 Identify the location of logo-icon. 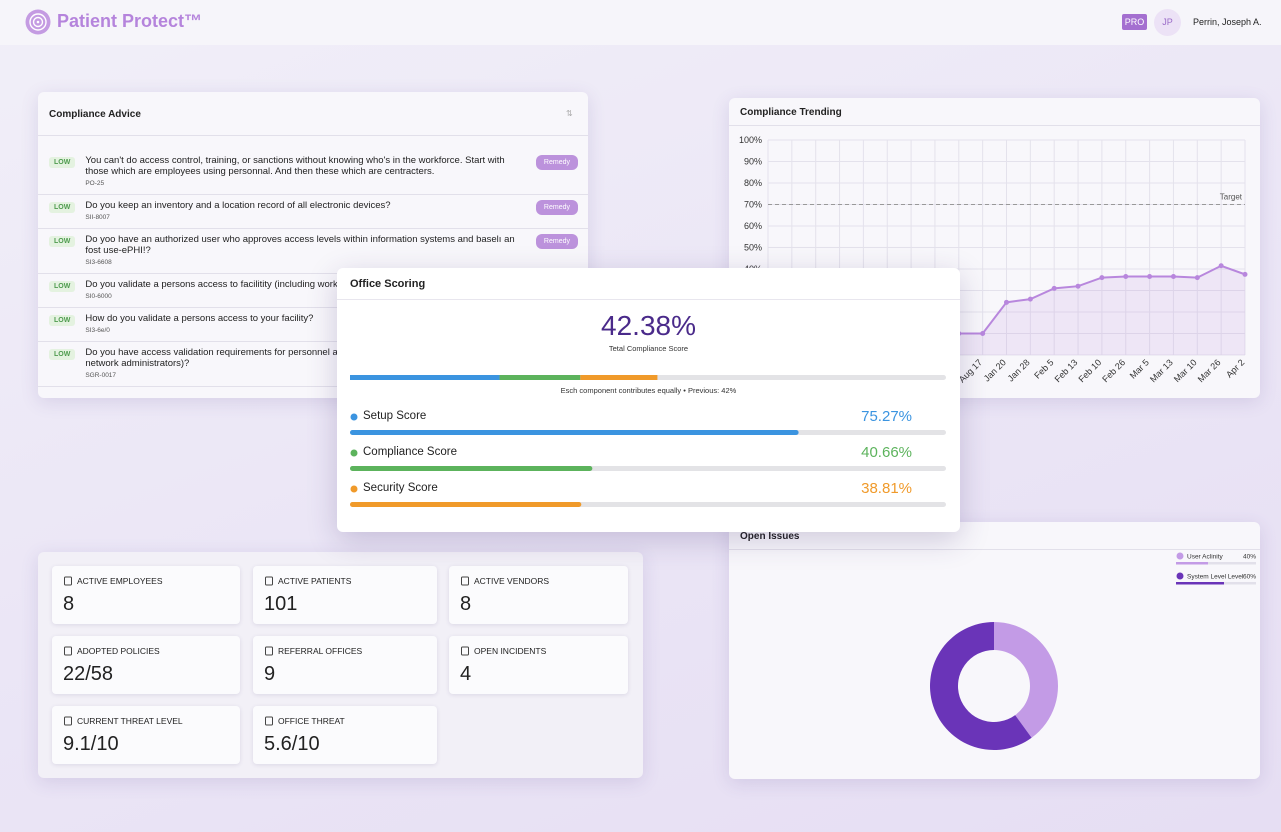
(38, 22).